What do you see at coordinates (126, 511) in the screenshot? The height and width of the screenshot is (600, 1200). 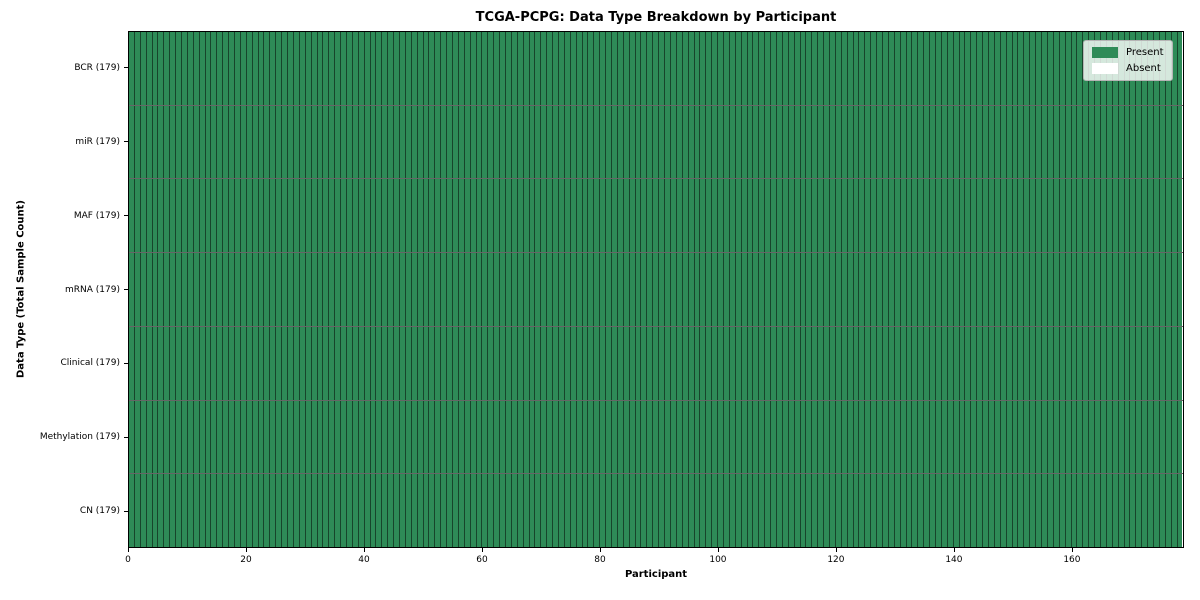 I see `y-tick-mark` at bounding box center [126, 511].